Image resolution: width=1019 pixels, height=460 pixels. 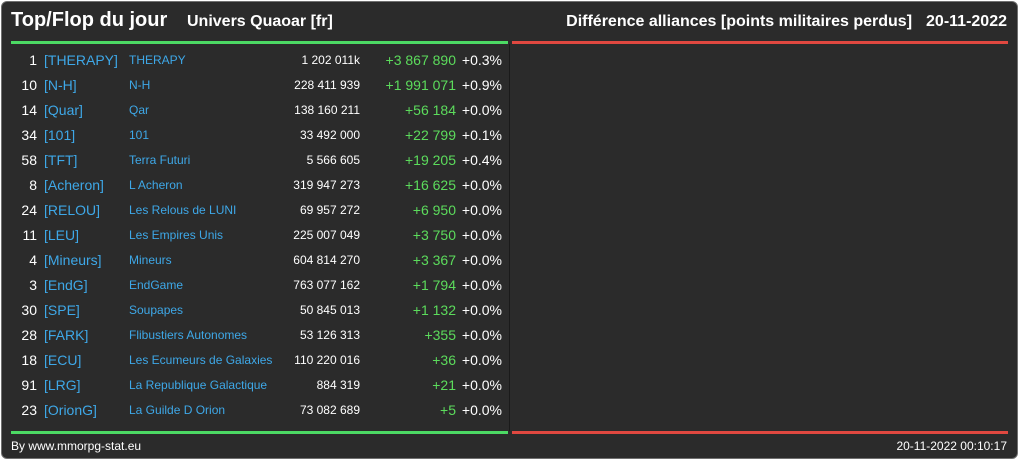 I want to click on alliance-name-link: Qar, so click(x=139, y=110).